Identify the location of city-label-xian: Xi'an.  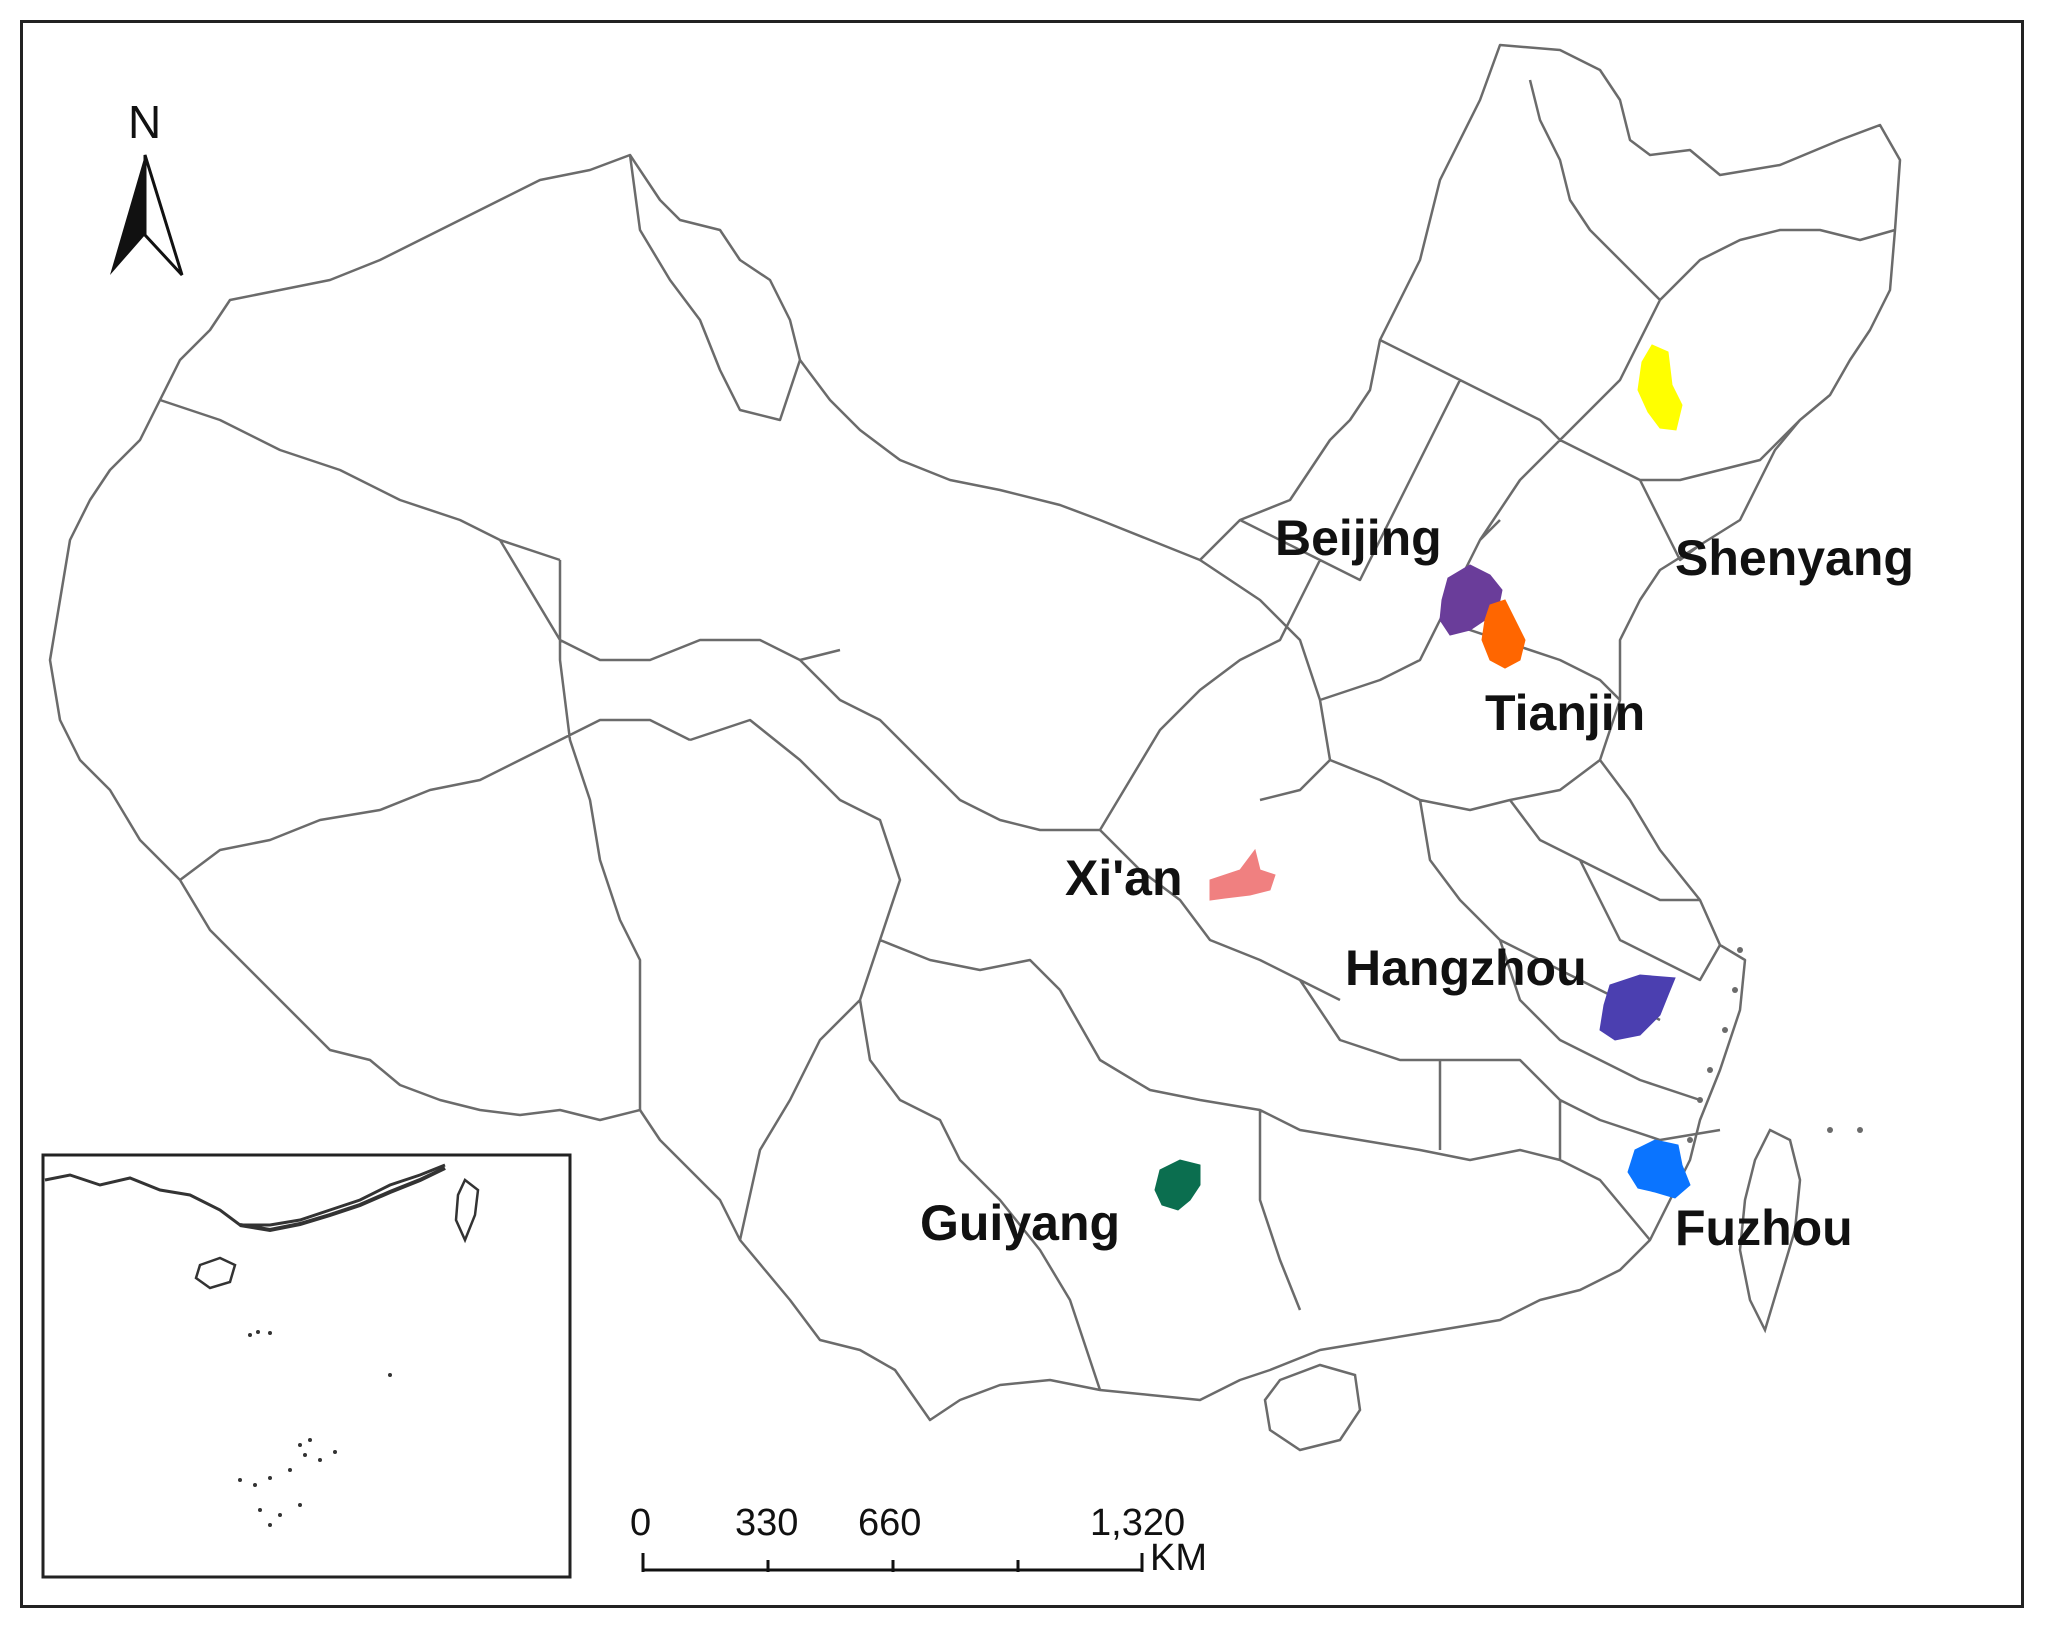
(1123, 878).